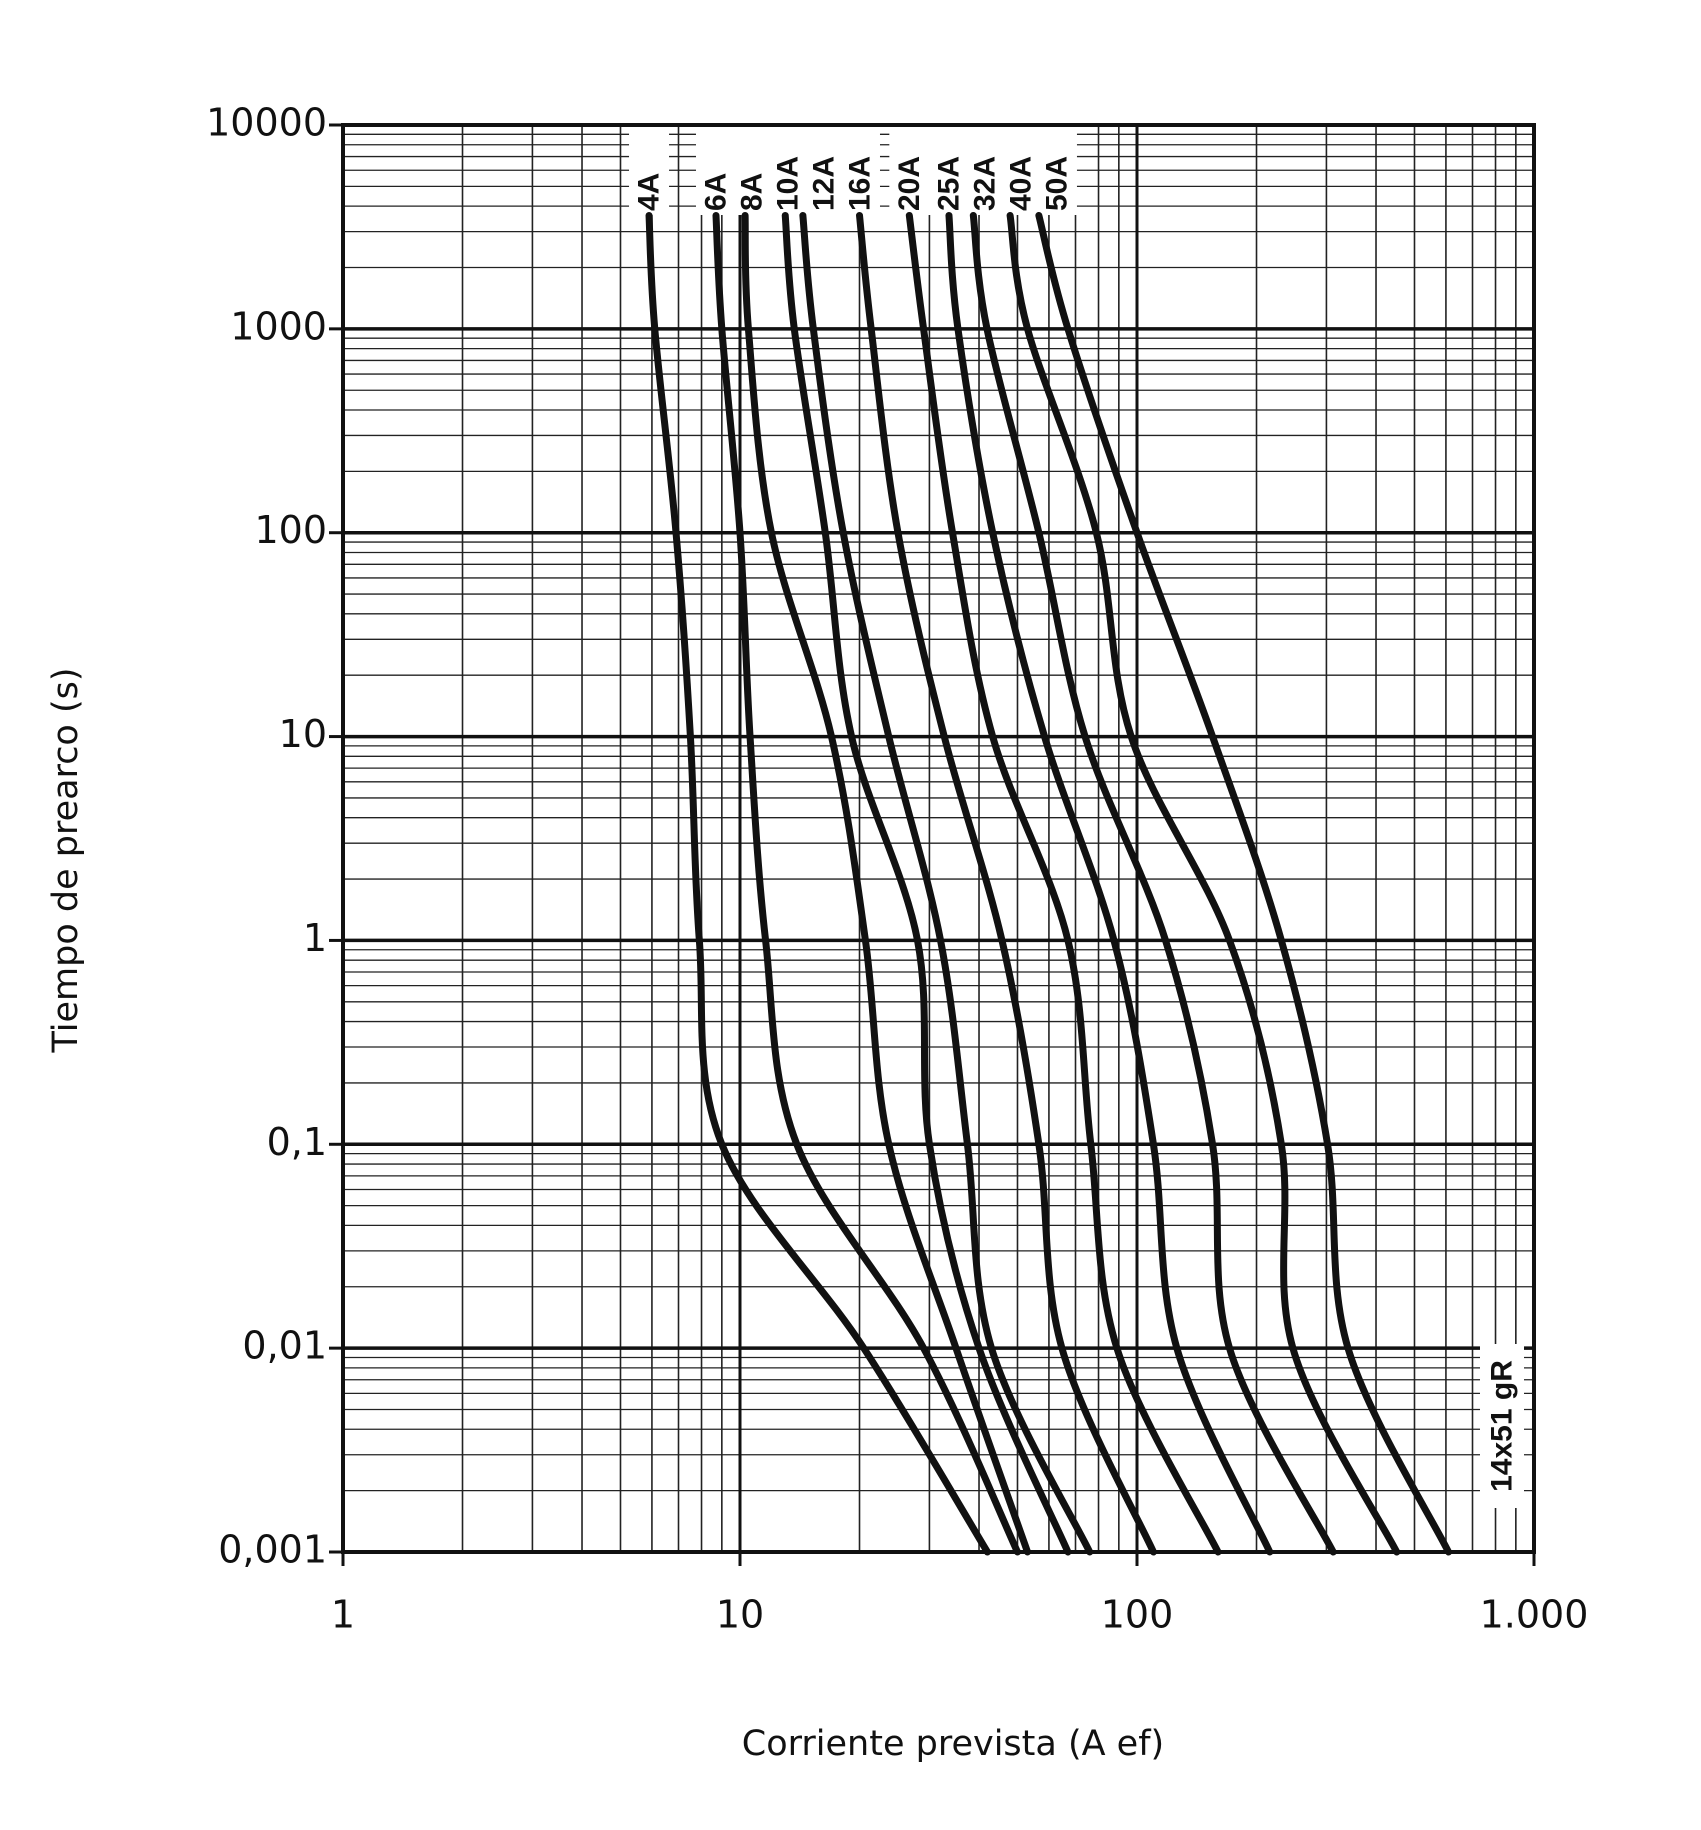 The image size is (1701, 1830). Describe the element at coordinates (953, 1744) in the screenshot. I see `x-axis-title: Corriente prevista (A ef)` at that location.